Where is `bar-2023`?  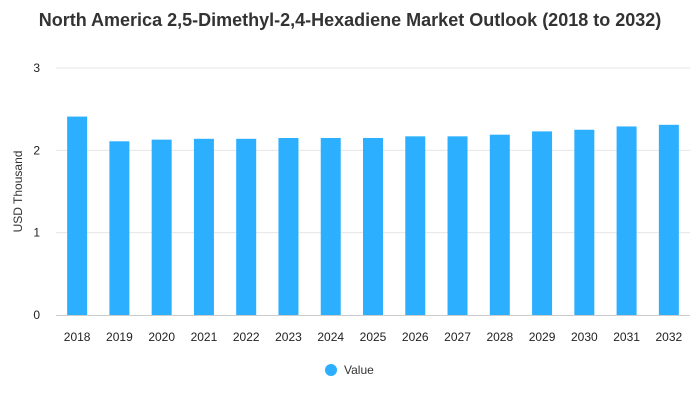
bar-2023 is located at coordinates (288, 226).